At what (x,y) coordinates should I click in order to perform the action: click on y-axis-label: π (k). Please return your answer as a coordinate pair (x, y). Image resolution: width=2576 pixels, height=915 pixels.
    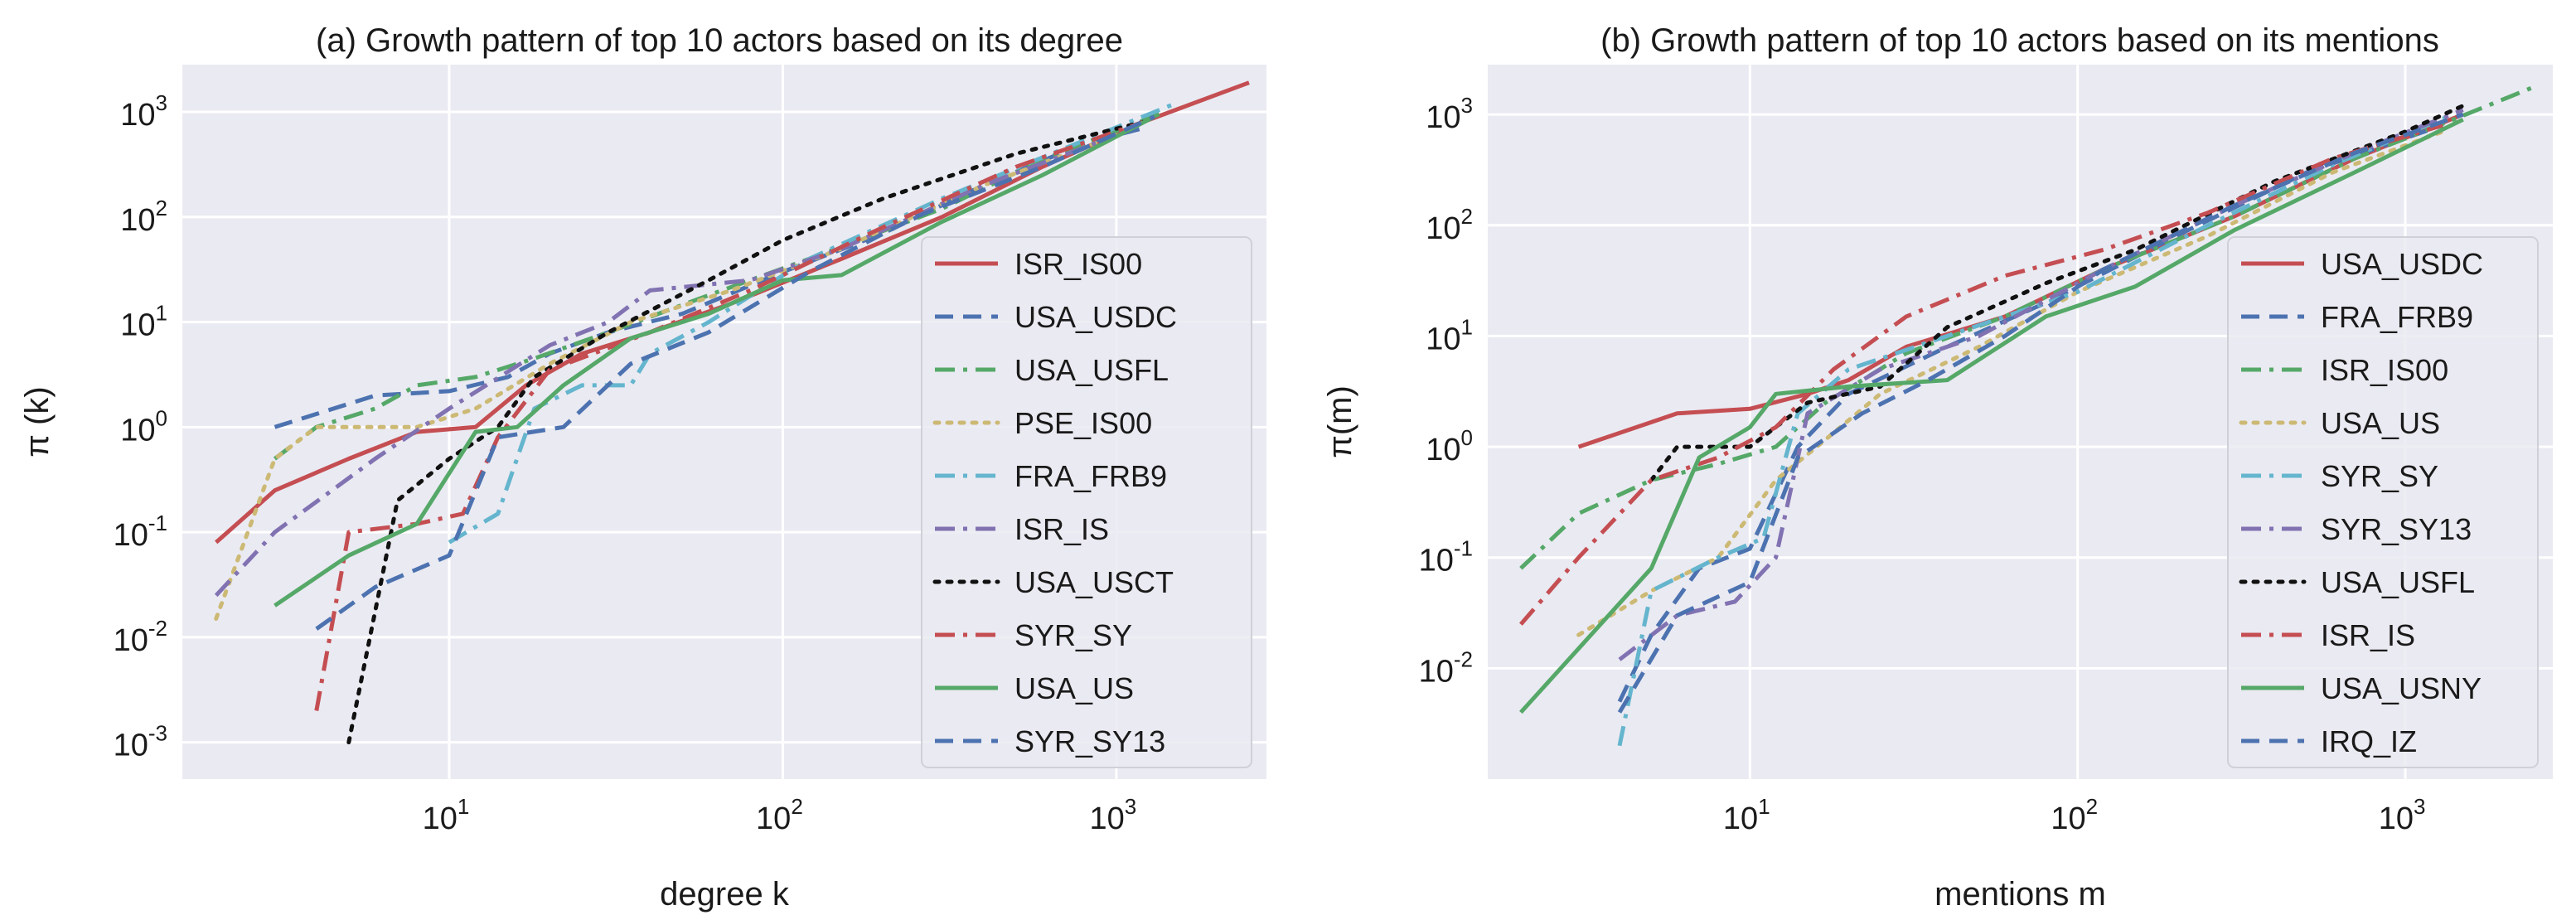
    Looking at the image, I should click on (37, 421).